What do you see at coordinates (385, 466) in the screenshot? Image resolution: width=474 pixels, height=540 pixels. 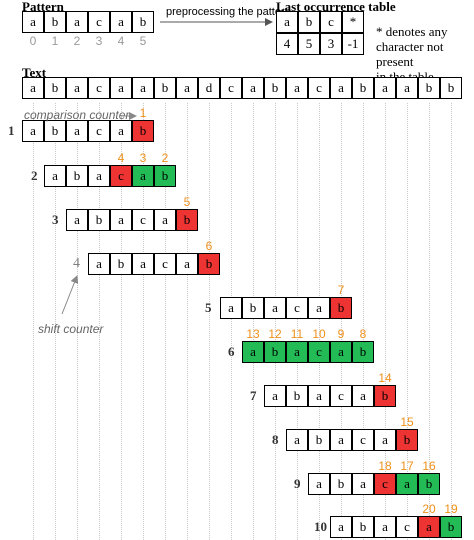 I see `comparison-counter: 18` at bounding box center [385, 466].